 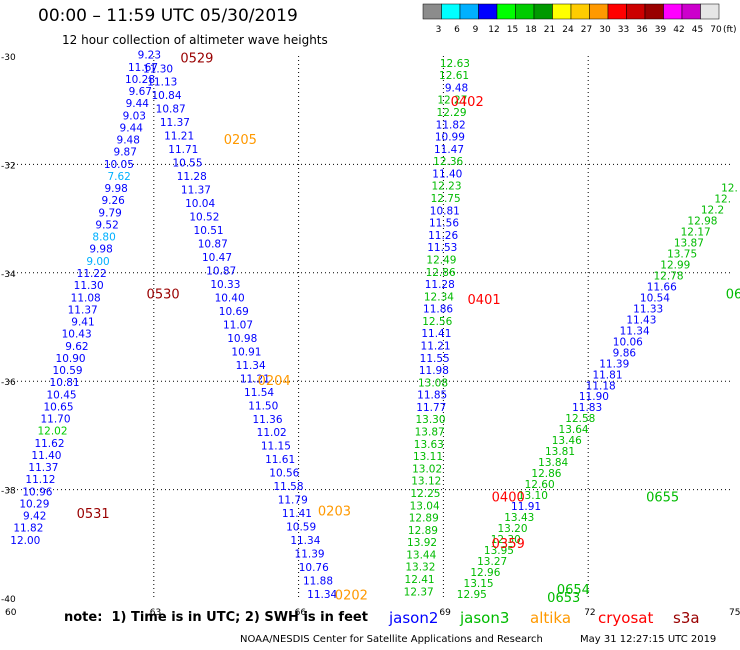 I want to click on swh-value-west: 9.87, so click(x=125, y=153).